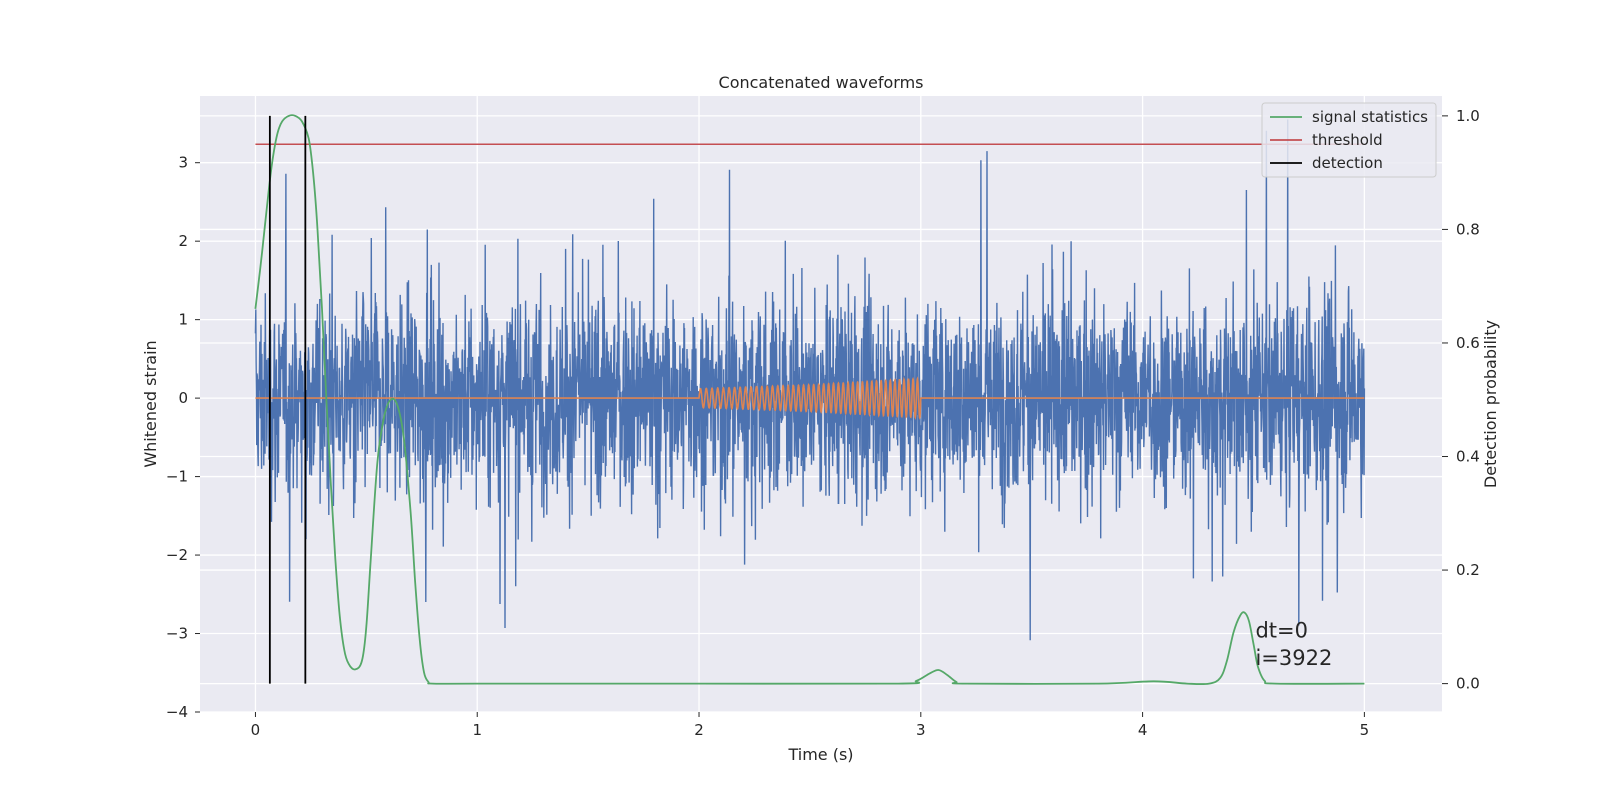 Image resolution: width=1600 pixels, height=800 pixels. Describe the element at coordinates (183, 398) in the screenshot. I see `y-tick-label: 0` at that location.